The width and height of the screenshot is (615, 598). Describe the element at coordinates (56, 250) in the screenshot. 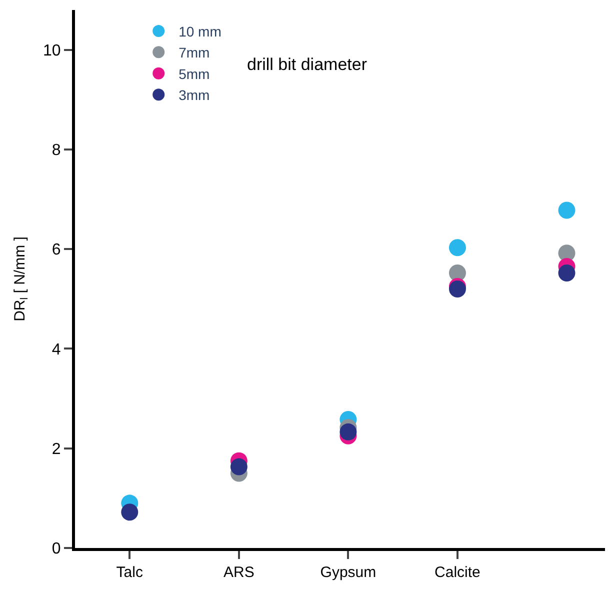

I see `y-tick-label: 6` at that location.